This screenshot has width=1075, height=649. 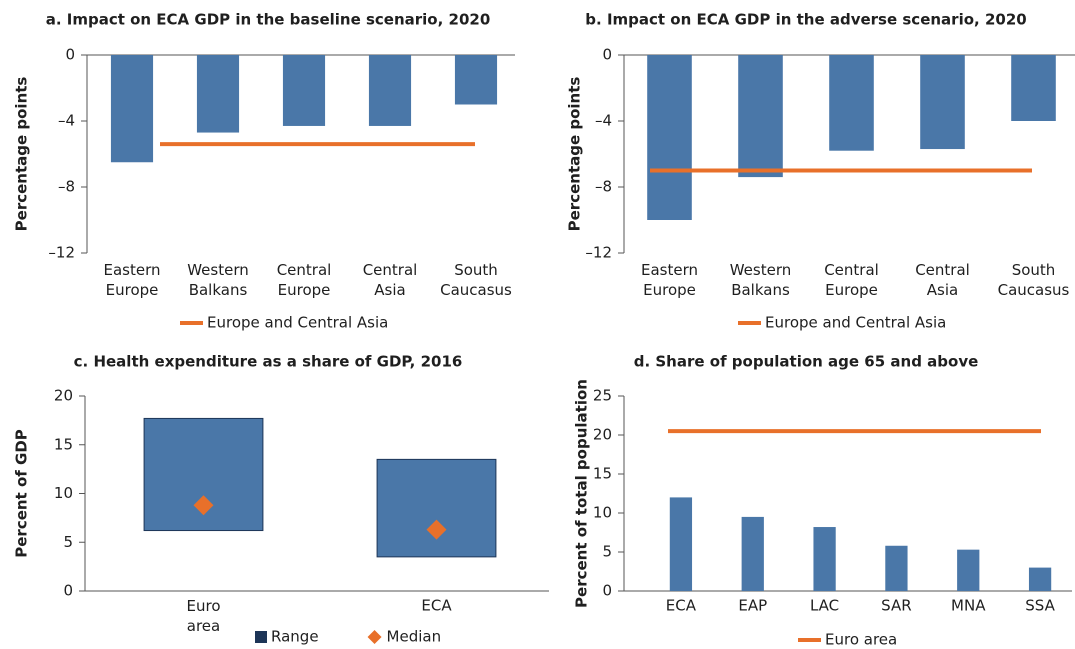 I want to click on y-axis-label: Percent of total population, so click(x=582, y=493).